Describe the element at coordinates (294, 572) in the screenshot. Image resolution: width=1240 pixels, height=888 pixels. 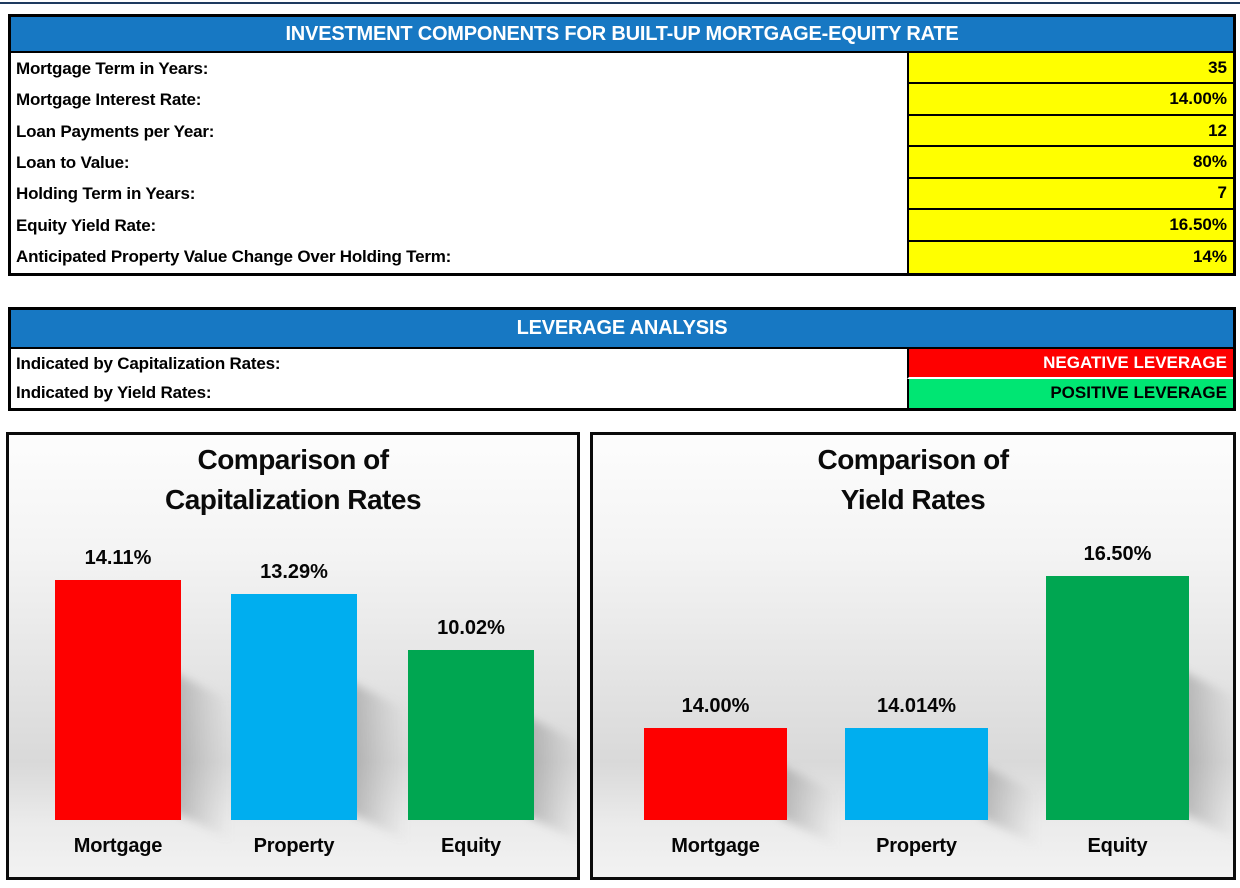
I see `bar-value-label: 13.29%` at that location.